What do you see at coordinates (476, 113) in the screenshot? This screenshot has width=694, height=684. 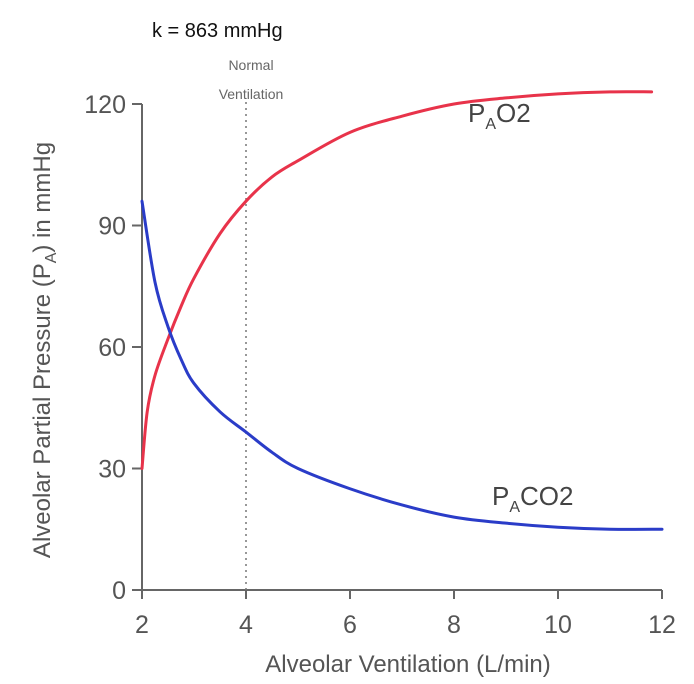 I see `pao2-label-main: P` at bounding box center [476, 113].